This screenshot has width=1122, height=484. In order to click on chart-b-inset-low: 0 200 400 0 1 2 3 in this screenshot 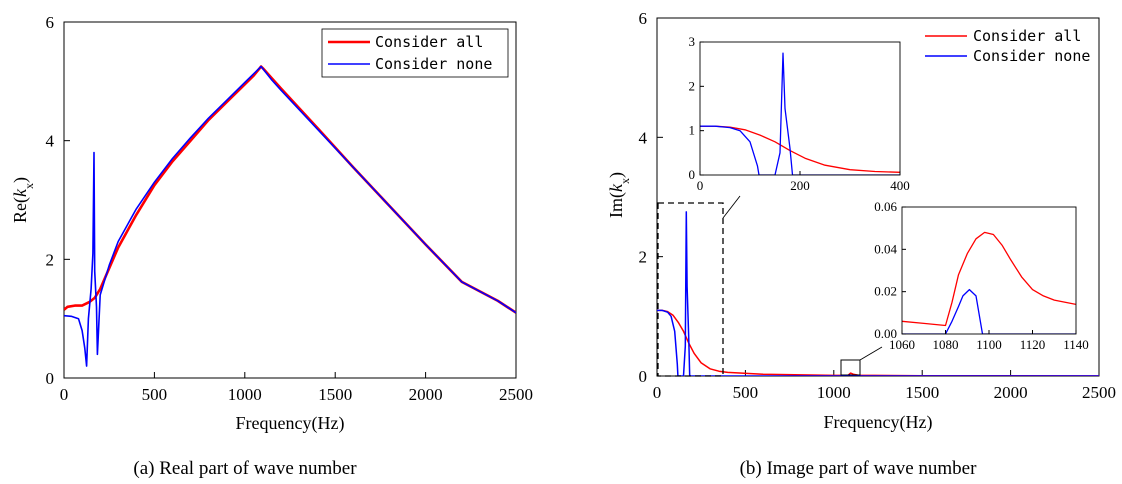, I will do `click(799, 113)`.